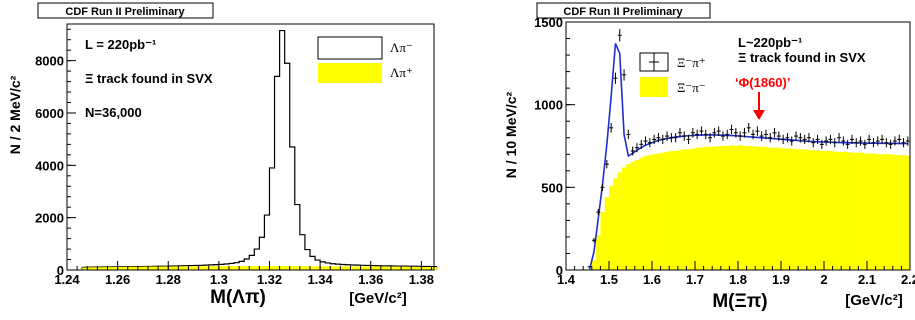 The width and height of the screenshot is (915, 320). I want to click on left-bar-Λπ⁺-0, so click(85, 268).